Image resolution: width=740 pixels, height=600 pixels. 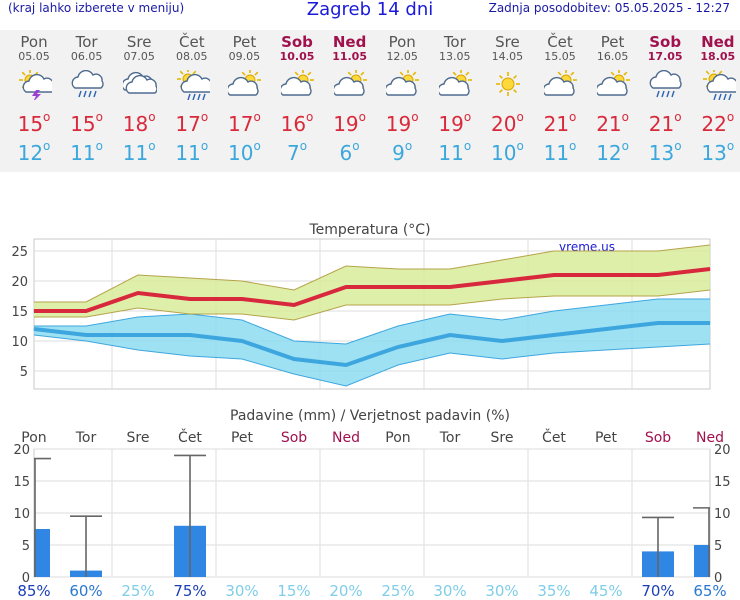 I want to click on day-forecast: Ned 18.05 22o 13o, so click(x=716, y=101).